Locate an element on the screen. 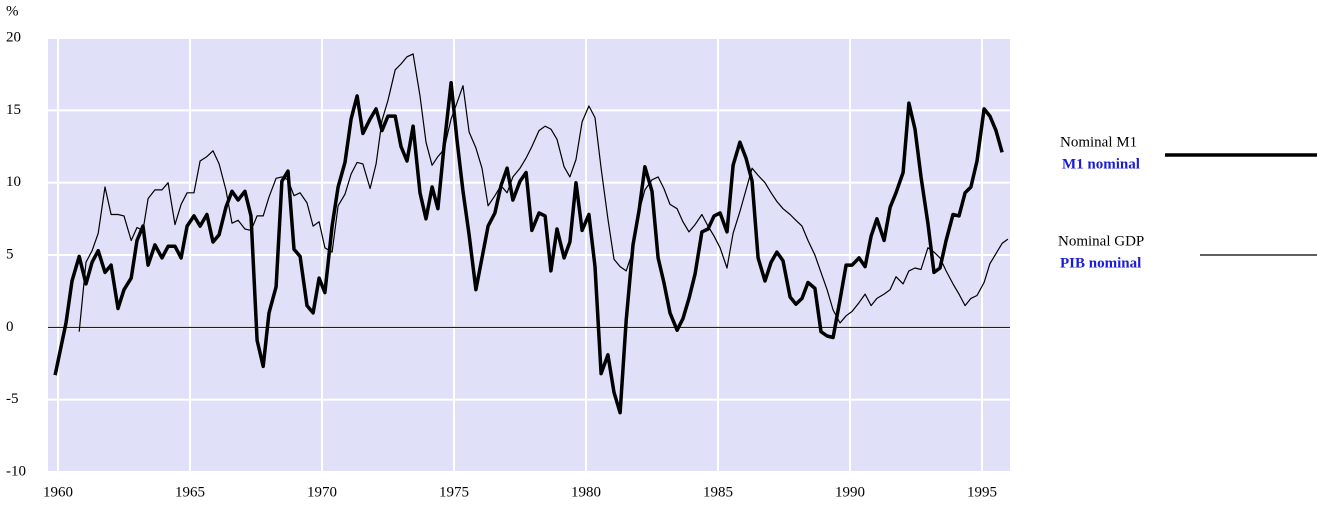  legend-label-fr: PIB nominal is located at coordinates (1100, 263).